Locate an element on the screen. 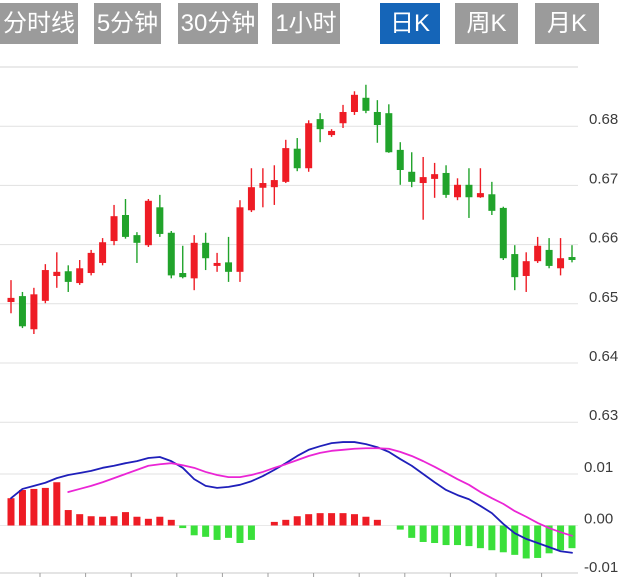 The height and width of the screenshot is (579, 639). tab-monthly-k: 月K is located at coordinates (567, 23).